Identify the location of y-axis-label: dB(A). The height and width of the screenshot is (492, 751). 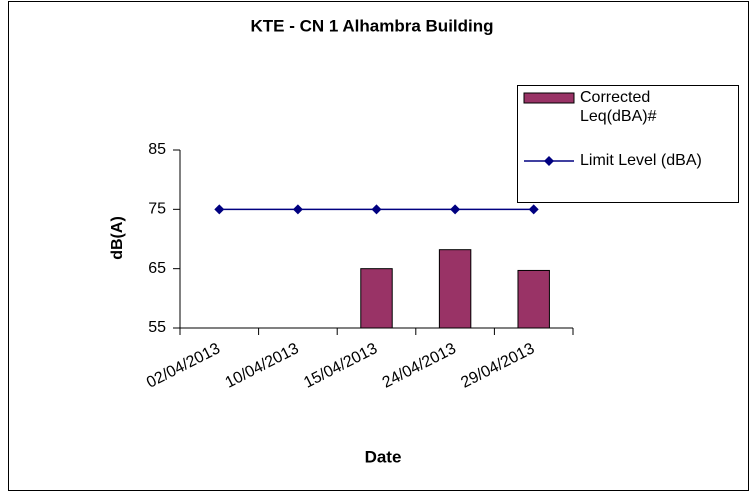
(117, 238).